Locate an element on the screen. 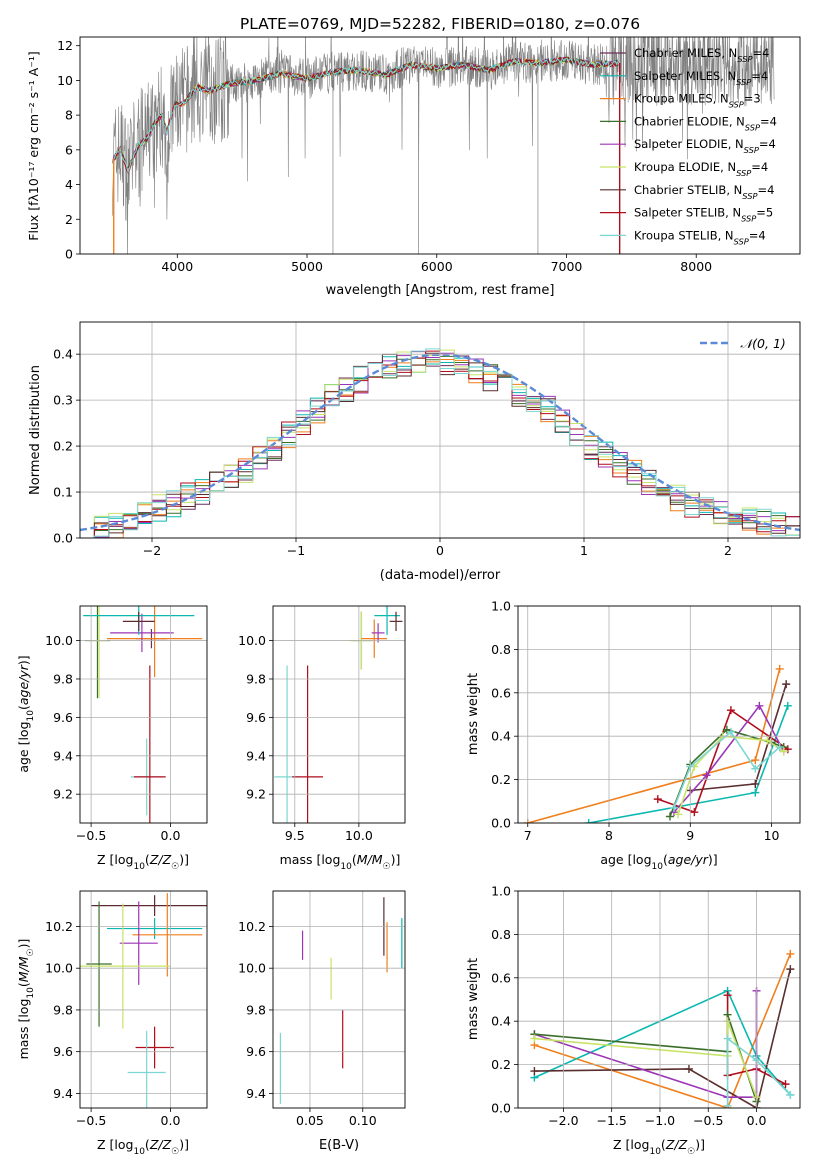 This screenshot has height=1170, width=819. y-axis-label: mass [log10(M/M☉)] is located at coordinates (26, 999).